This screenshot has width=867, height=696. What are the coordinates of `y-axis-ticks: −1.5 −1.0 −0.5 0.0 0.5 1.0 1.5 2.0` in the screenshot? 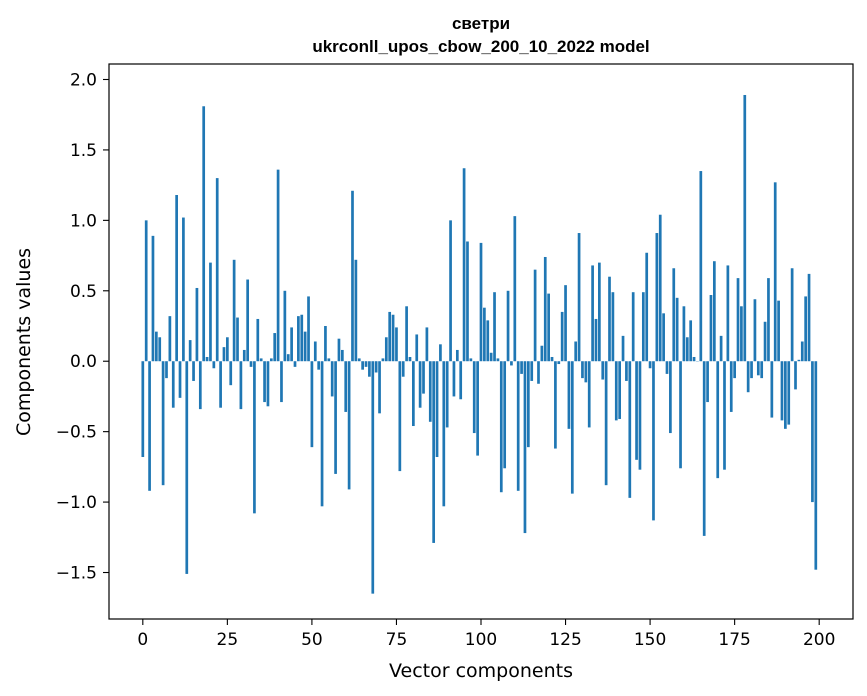 It's located at (82, 327).